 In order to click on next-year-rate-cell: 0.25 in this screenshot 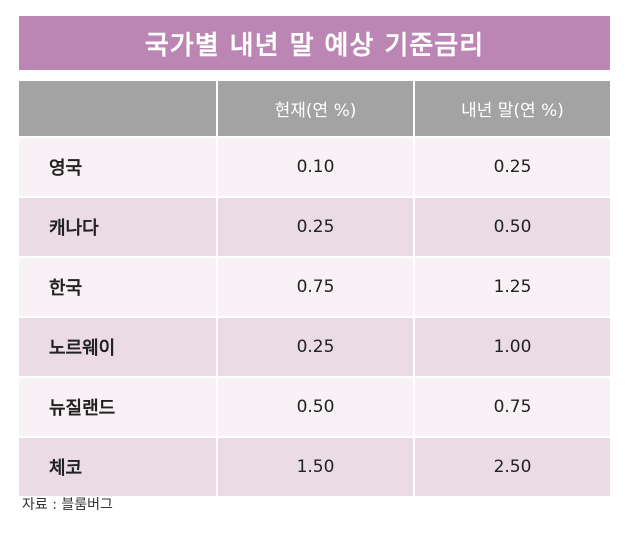, I will do `click(511, 167)`.